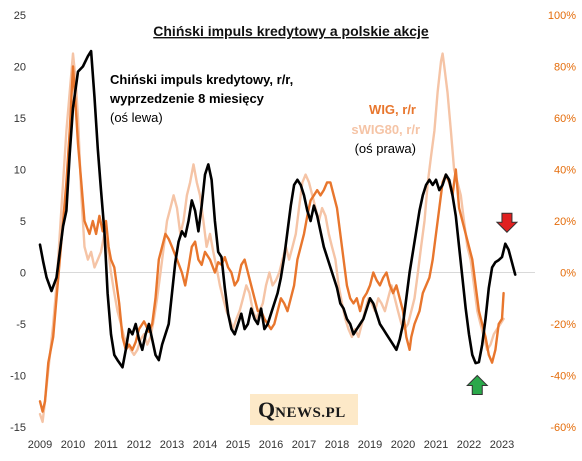  Describe the element at coordinates (337, 445) in the screenshot. I see `x-tick-label: 2018` at that location.